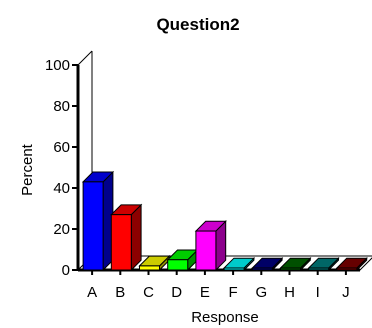  Describe the element at coordinates (176, 292) in the screenshot. I see `x-tick-label: D` at that location.